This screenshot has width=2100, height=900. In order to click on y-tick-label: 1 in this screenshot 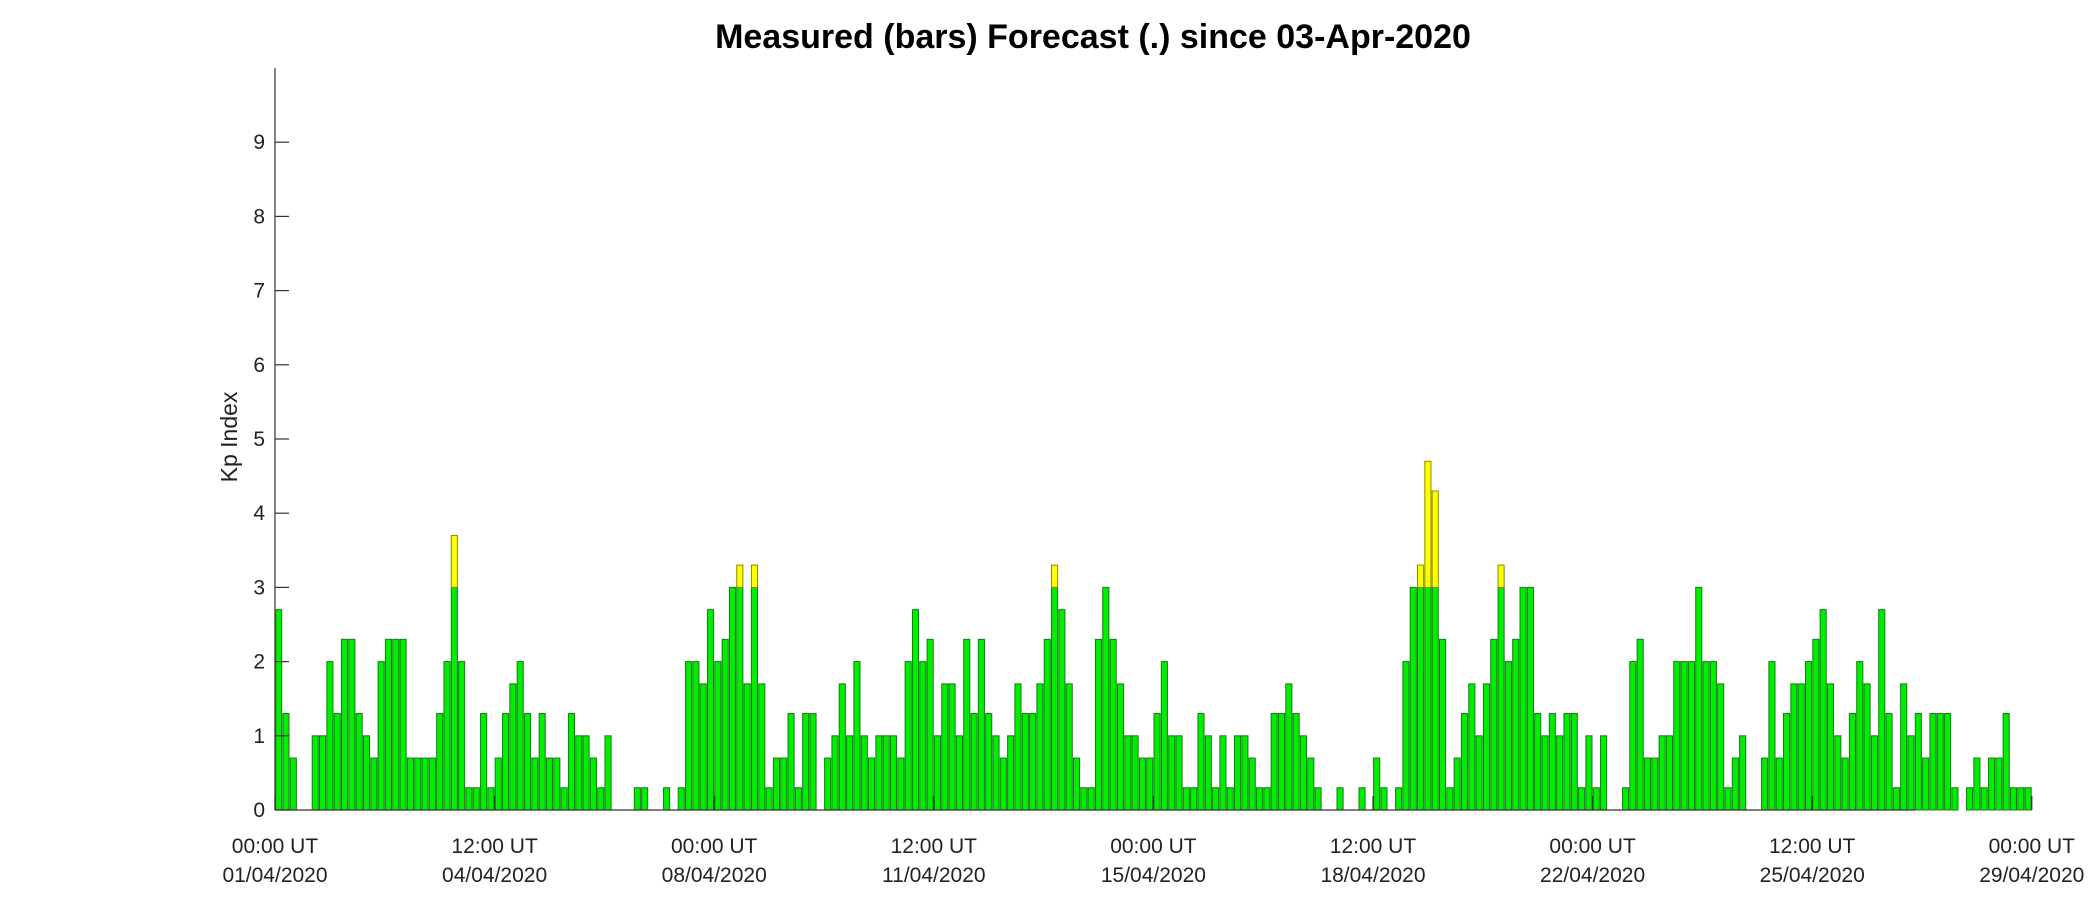, I will do `click(259, 736)`.